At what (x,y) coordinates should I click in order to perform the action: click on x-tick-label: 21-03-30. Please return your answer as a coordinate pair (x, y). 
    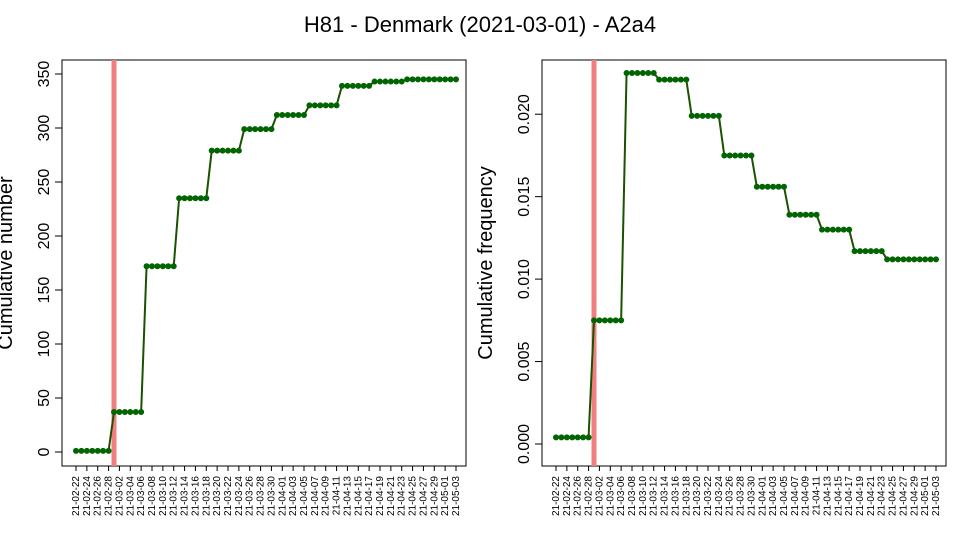
    Looking at the image, I should click on (271, 496).